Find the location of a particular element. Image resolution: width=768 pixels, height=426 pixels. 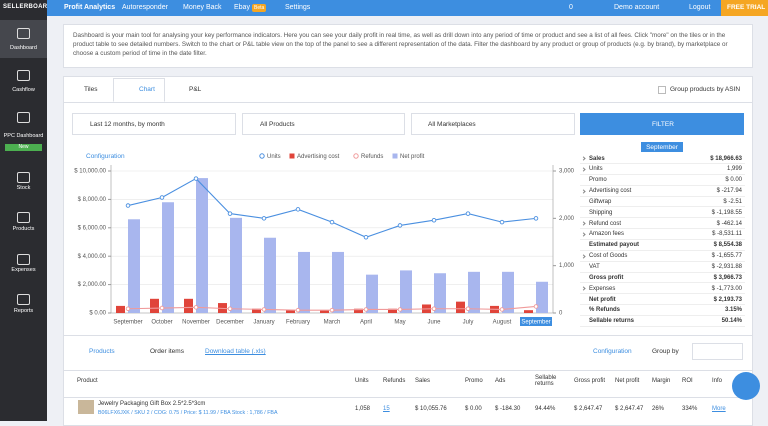

trial-bg is located at coordinates (744, 8).